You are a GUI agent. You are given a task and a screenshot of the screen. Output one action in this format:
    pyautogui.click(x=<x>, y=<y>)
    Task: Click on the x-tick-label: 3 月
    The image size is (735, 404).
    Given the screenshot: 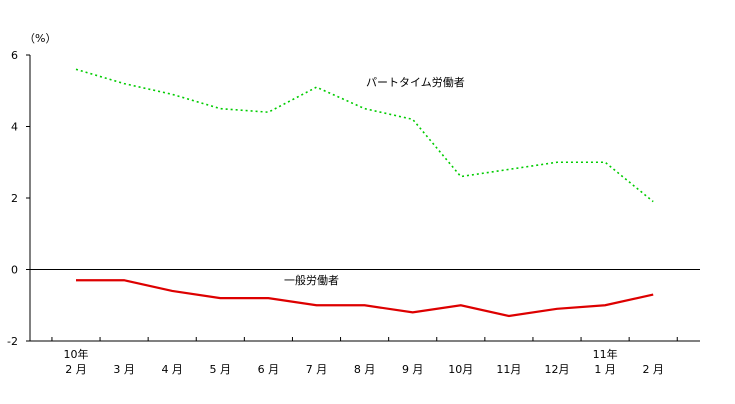 What is the action you would take?
    pyautogui.click(x=124, y=369)
    